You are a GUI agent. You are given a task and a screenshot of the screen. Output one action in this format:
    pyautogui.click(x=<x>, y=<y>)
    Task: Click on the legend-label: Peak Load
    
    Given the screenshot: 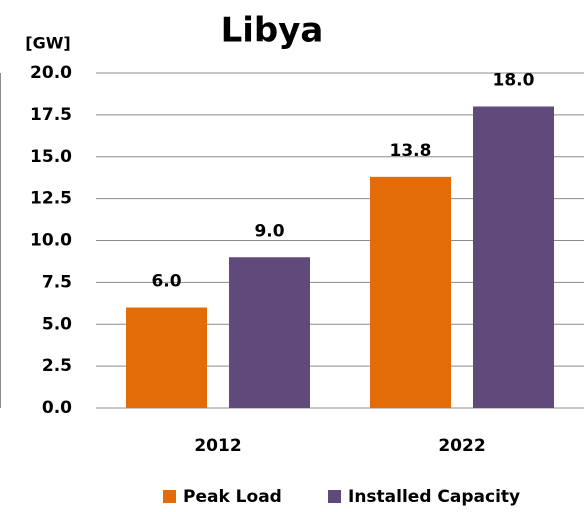 What is the action you would take?
    pyautogui.click(x=232, y=497)
    